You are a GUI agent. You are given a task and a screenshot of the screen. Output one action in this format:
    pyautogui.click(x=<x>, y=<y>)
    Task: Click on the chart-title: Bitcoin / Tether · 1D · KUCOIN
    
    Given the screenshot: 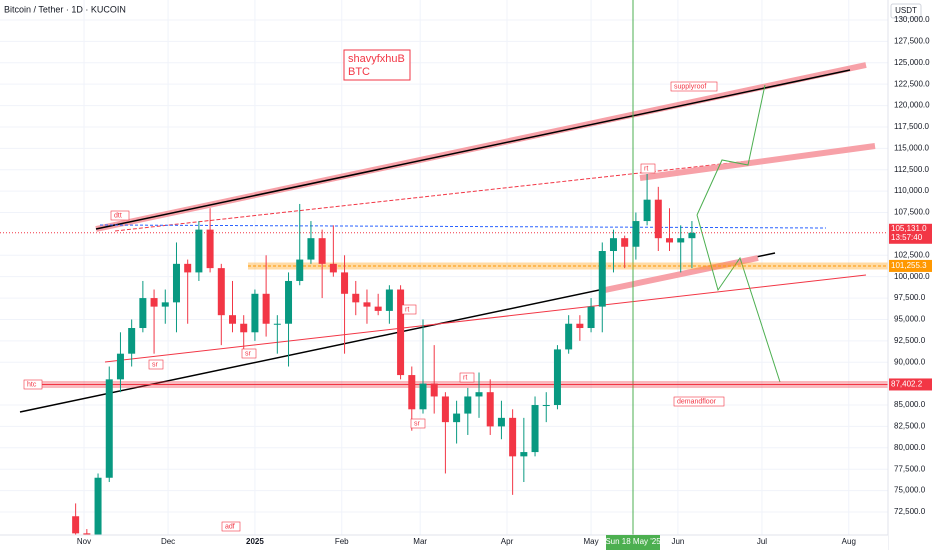 What is the action you would take?
    pyautogui.click(x=65, y=9)
    